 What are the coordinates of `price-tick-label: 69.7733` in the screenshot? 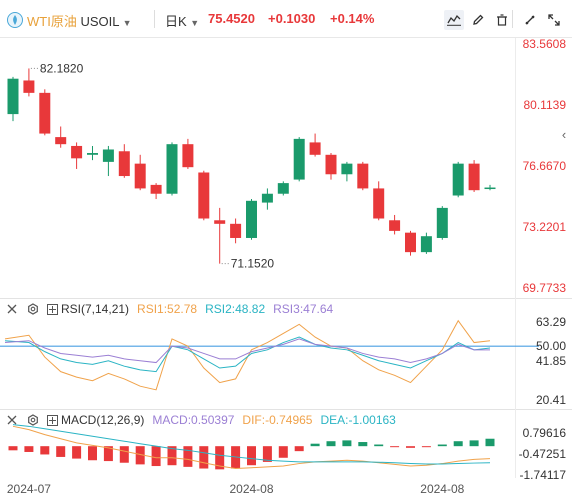 It's located at (545, 288).